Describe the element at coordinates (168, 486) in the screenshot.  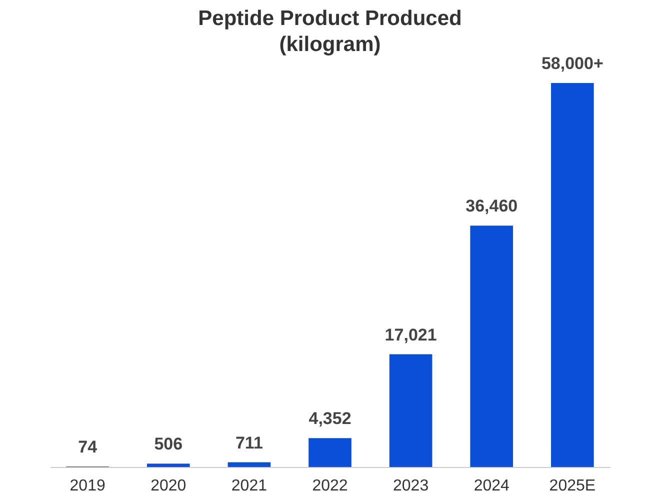
I see `x-tick-label: 2020` at that location.